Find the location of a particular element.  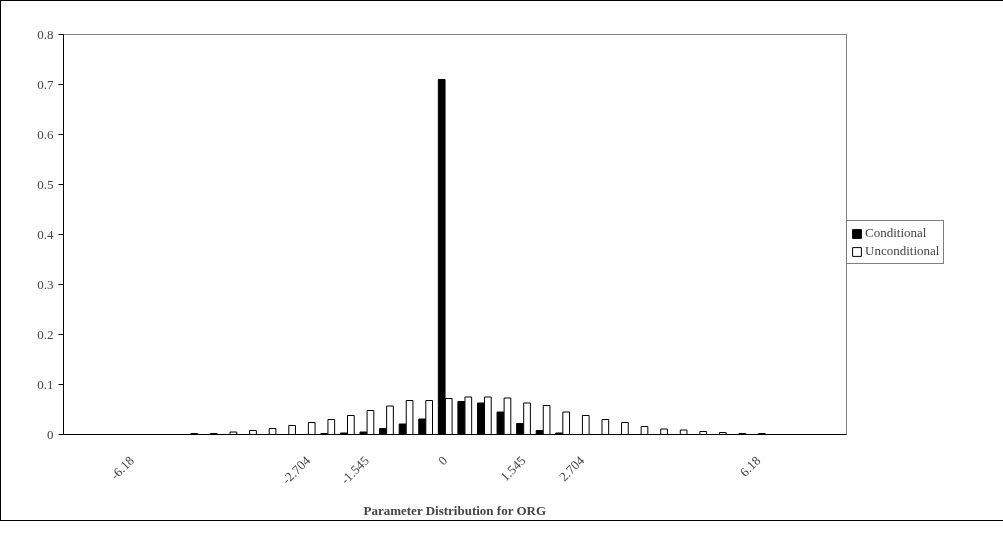

y-tick-label: 0.8 is located at coordinates (45, 34).